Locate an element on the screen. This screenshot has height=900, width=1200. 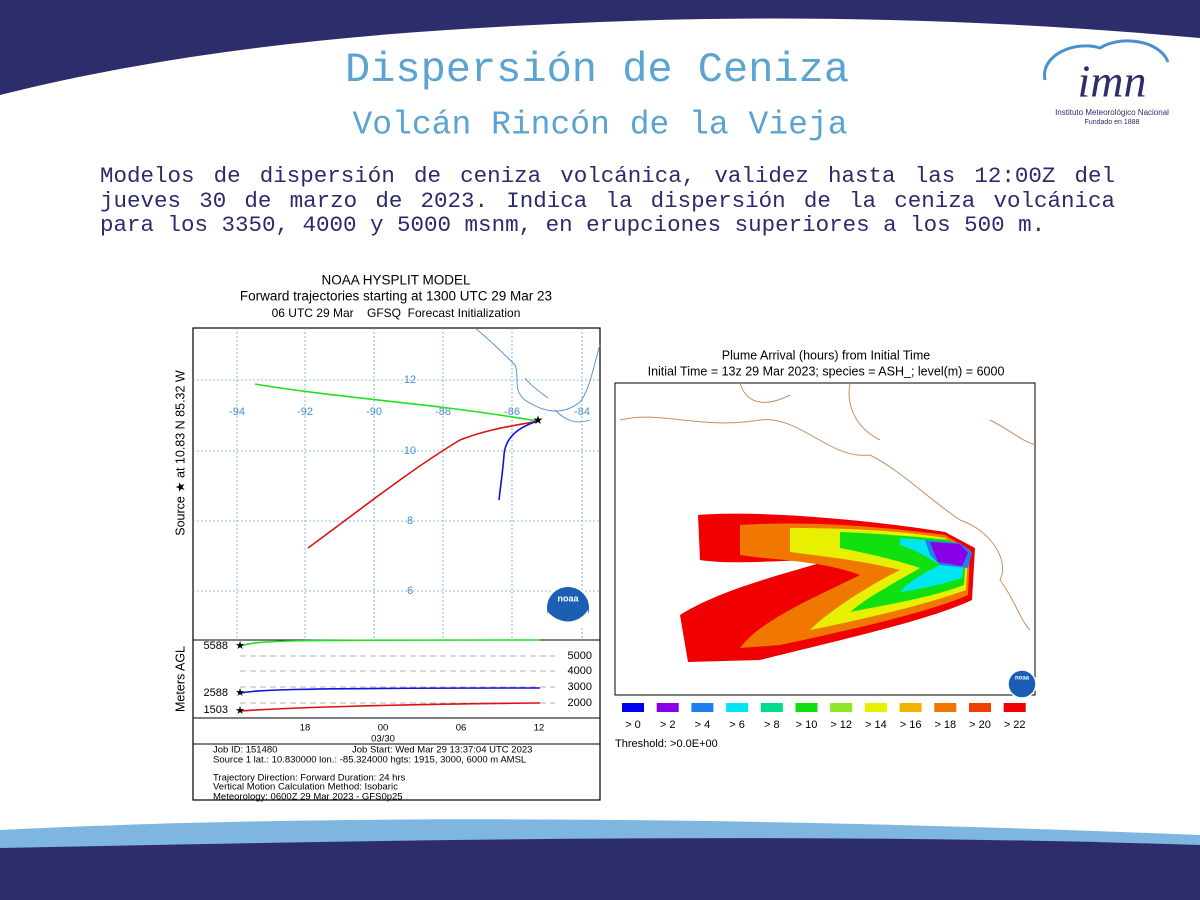
lat-label: 10 is located at coordinates (410, 451).